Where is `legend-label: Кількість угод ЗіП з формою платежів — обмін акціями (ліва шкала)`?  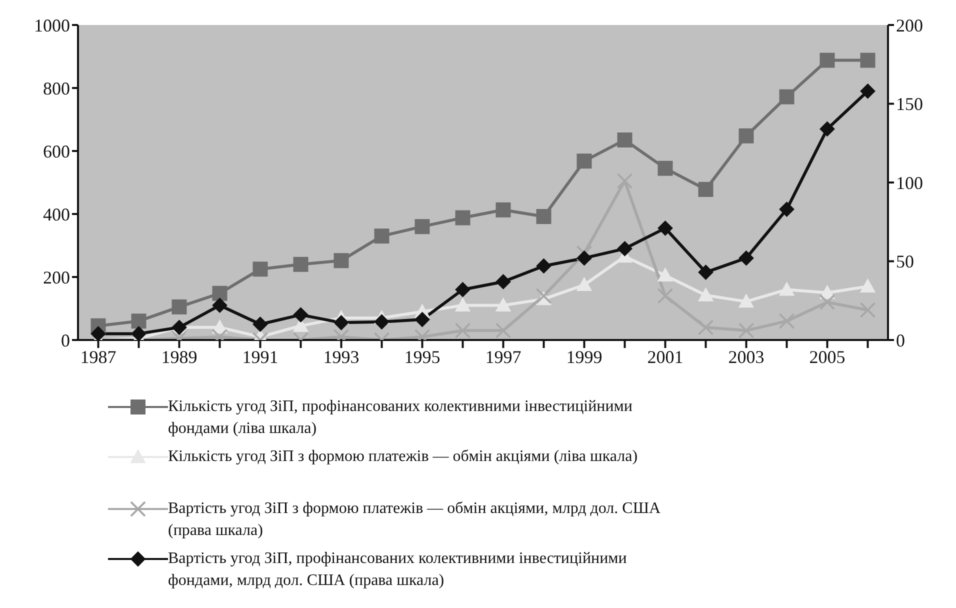 legend-label: Кількість угод ЗіП з формою платежів — обмін акціями (ліва шкала) is located at coordinates (403, 457).